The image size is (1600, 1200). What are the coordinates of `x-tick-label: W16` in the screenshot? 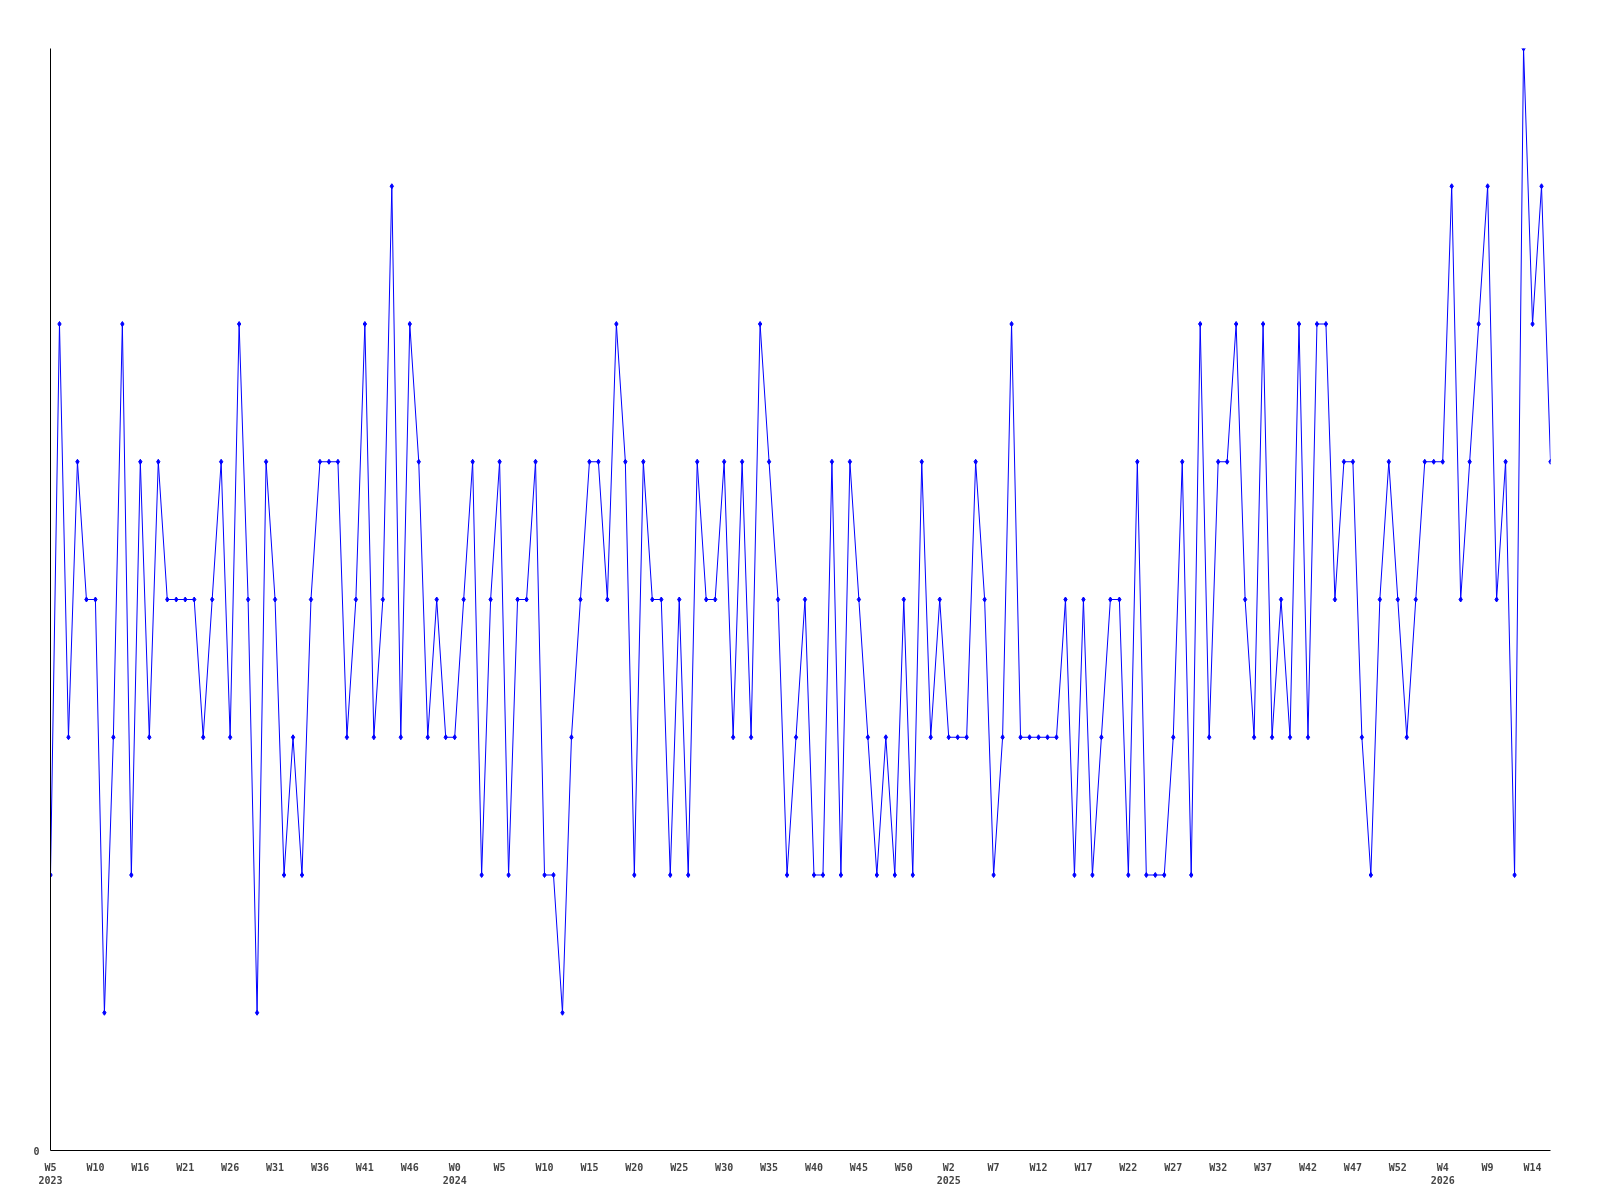 It's located at (140, 1167).